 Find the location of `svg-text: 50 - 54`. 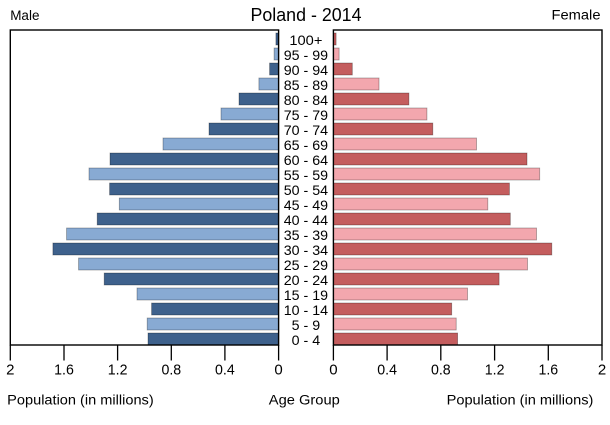

svg-text: 50 - 54 is located at coordinates (306, 190).